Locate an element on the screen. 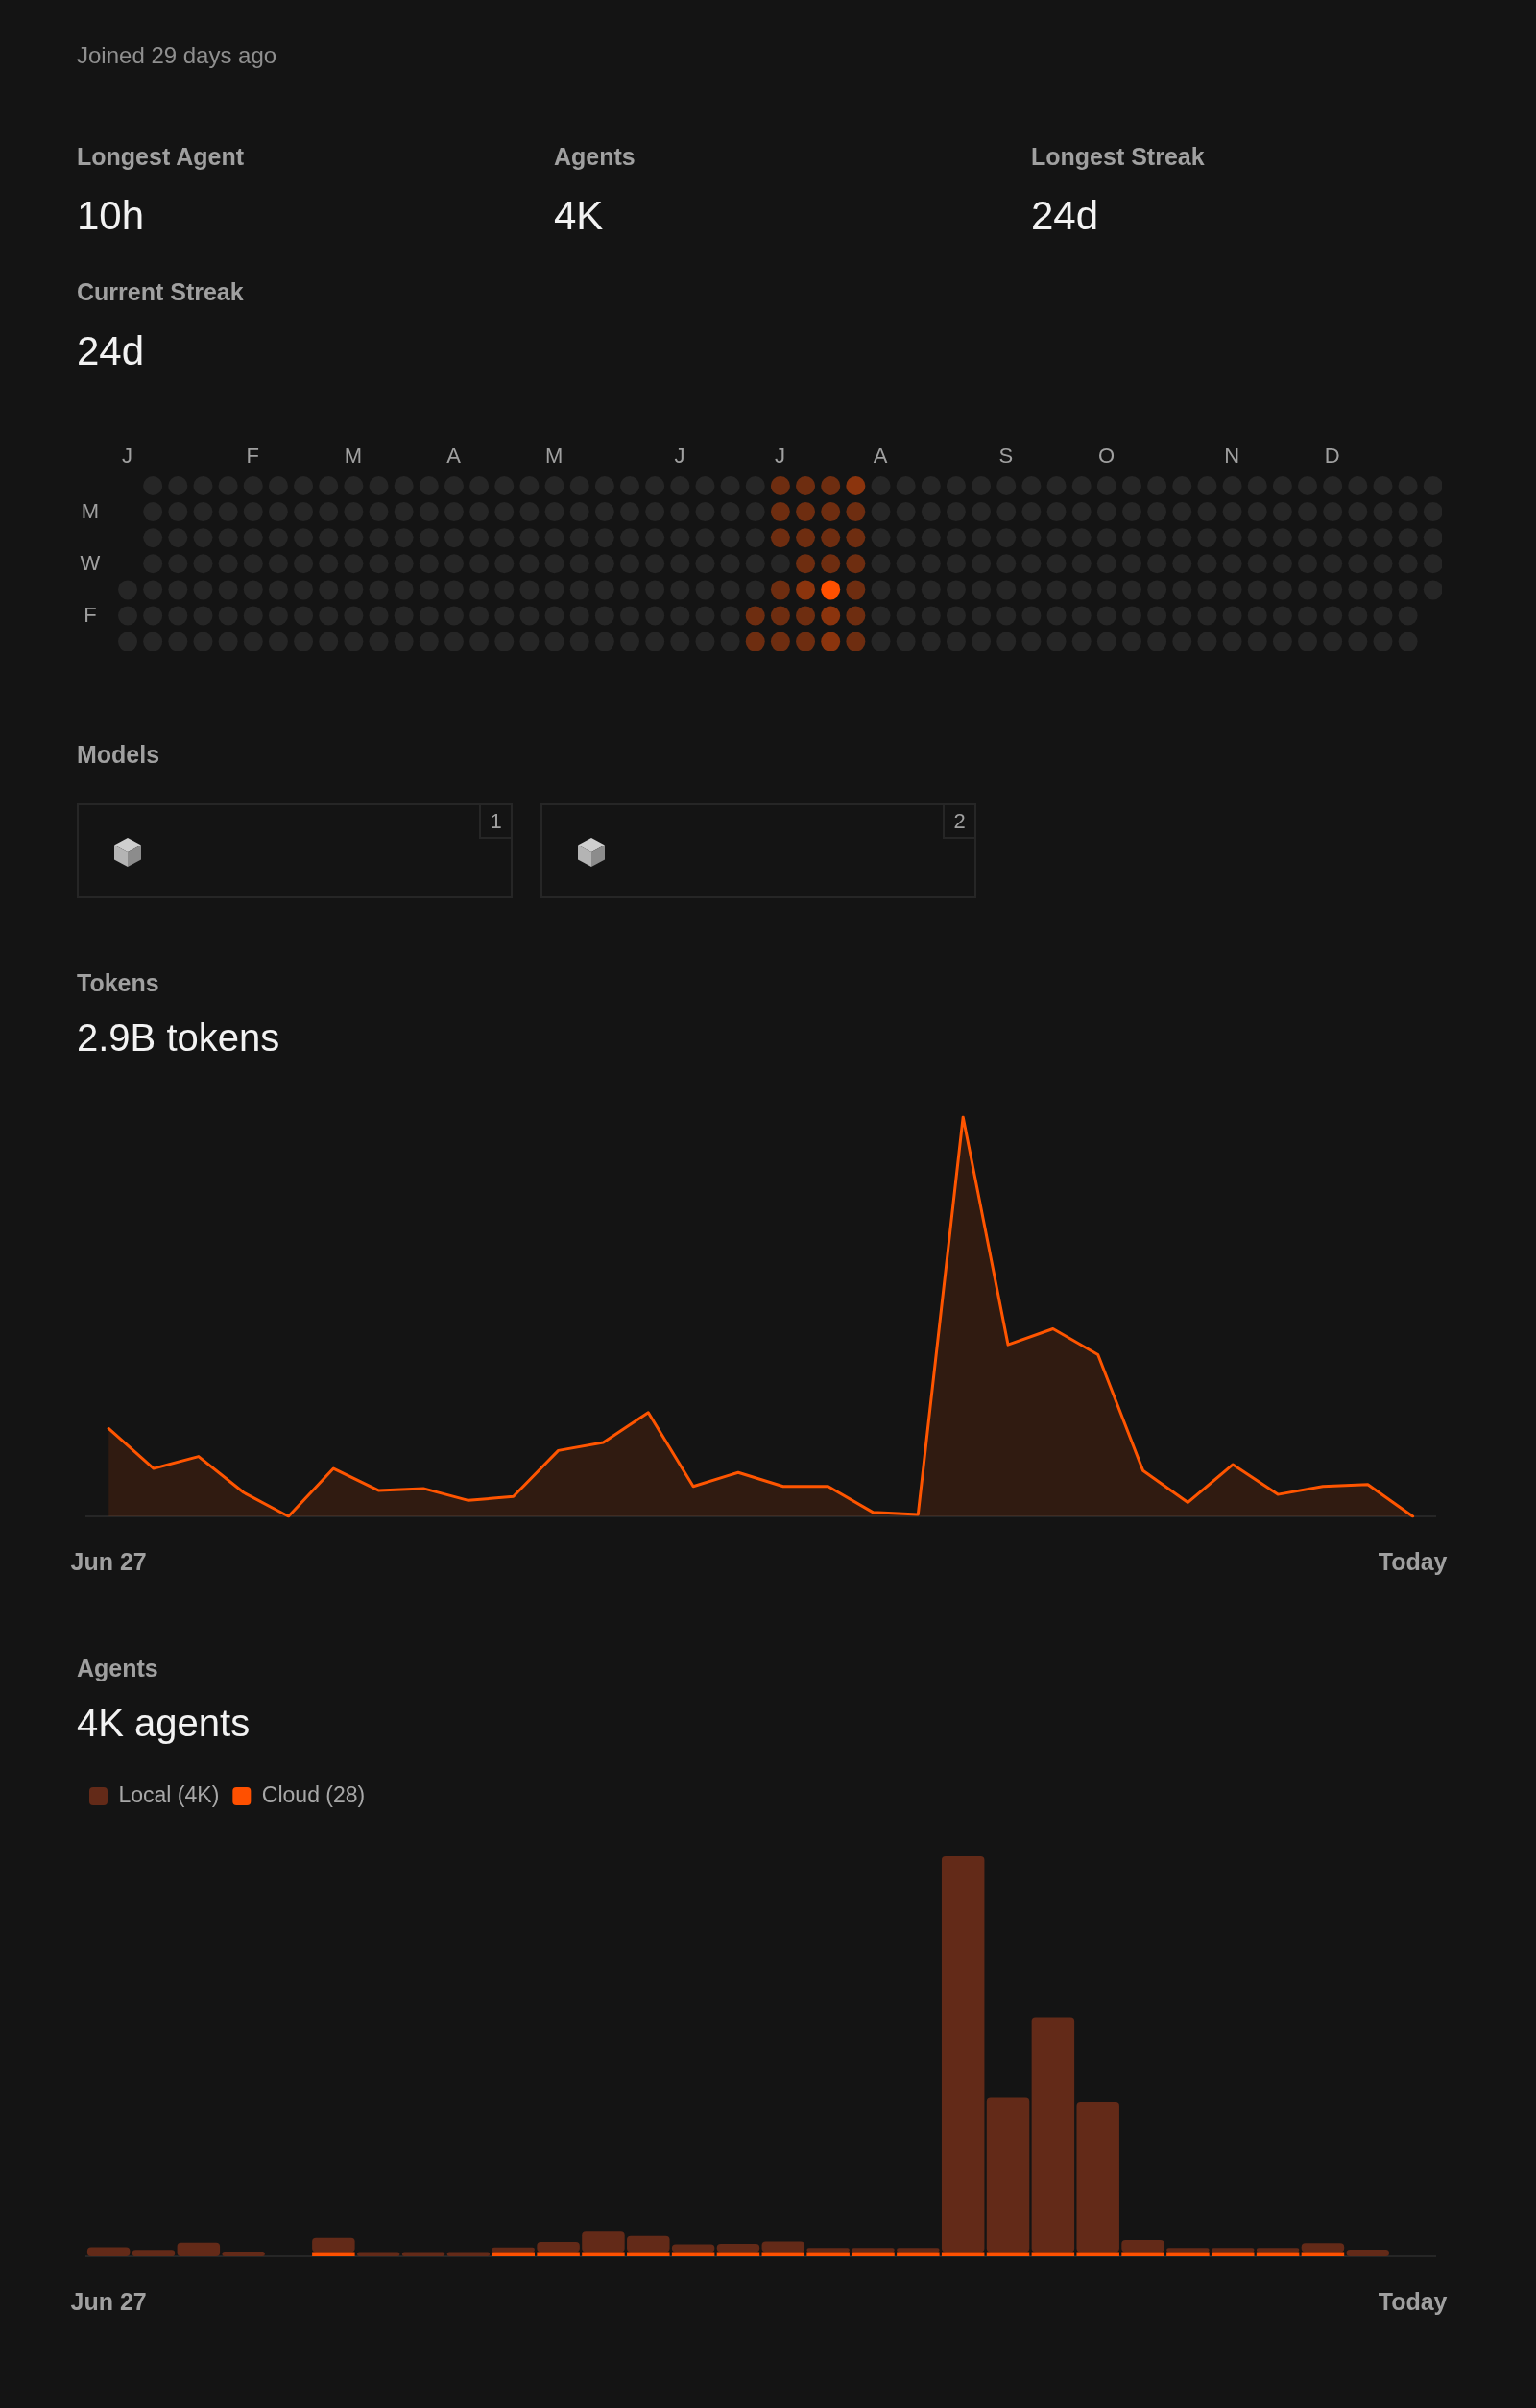 This screenshot has width=1536, height=2408. legend-label: Local (4K) is located at coordinates (169, 1794).